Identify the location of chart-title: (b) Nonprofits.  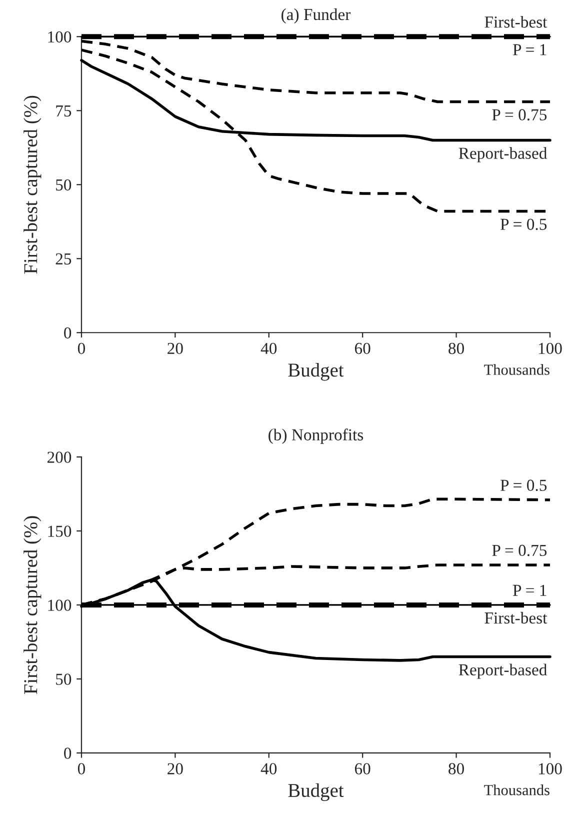
(316, 436).